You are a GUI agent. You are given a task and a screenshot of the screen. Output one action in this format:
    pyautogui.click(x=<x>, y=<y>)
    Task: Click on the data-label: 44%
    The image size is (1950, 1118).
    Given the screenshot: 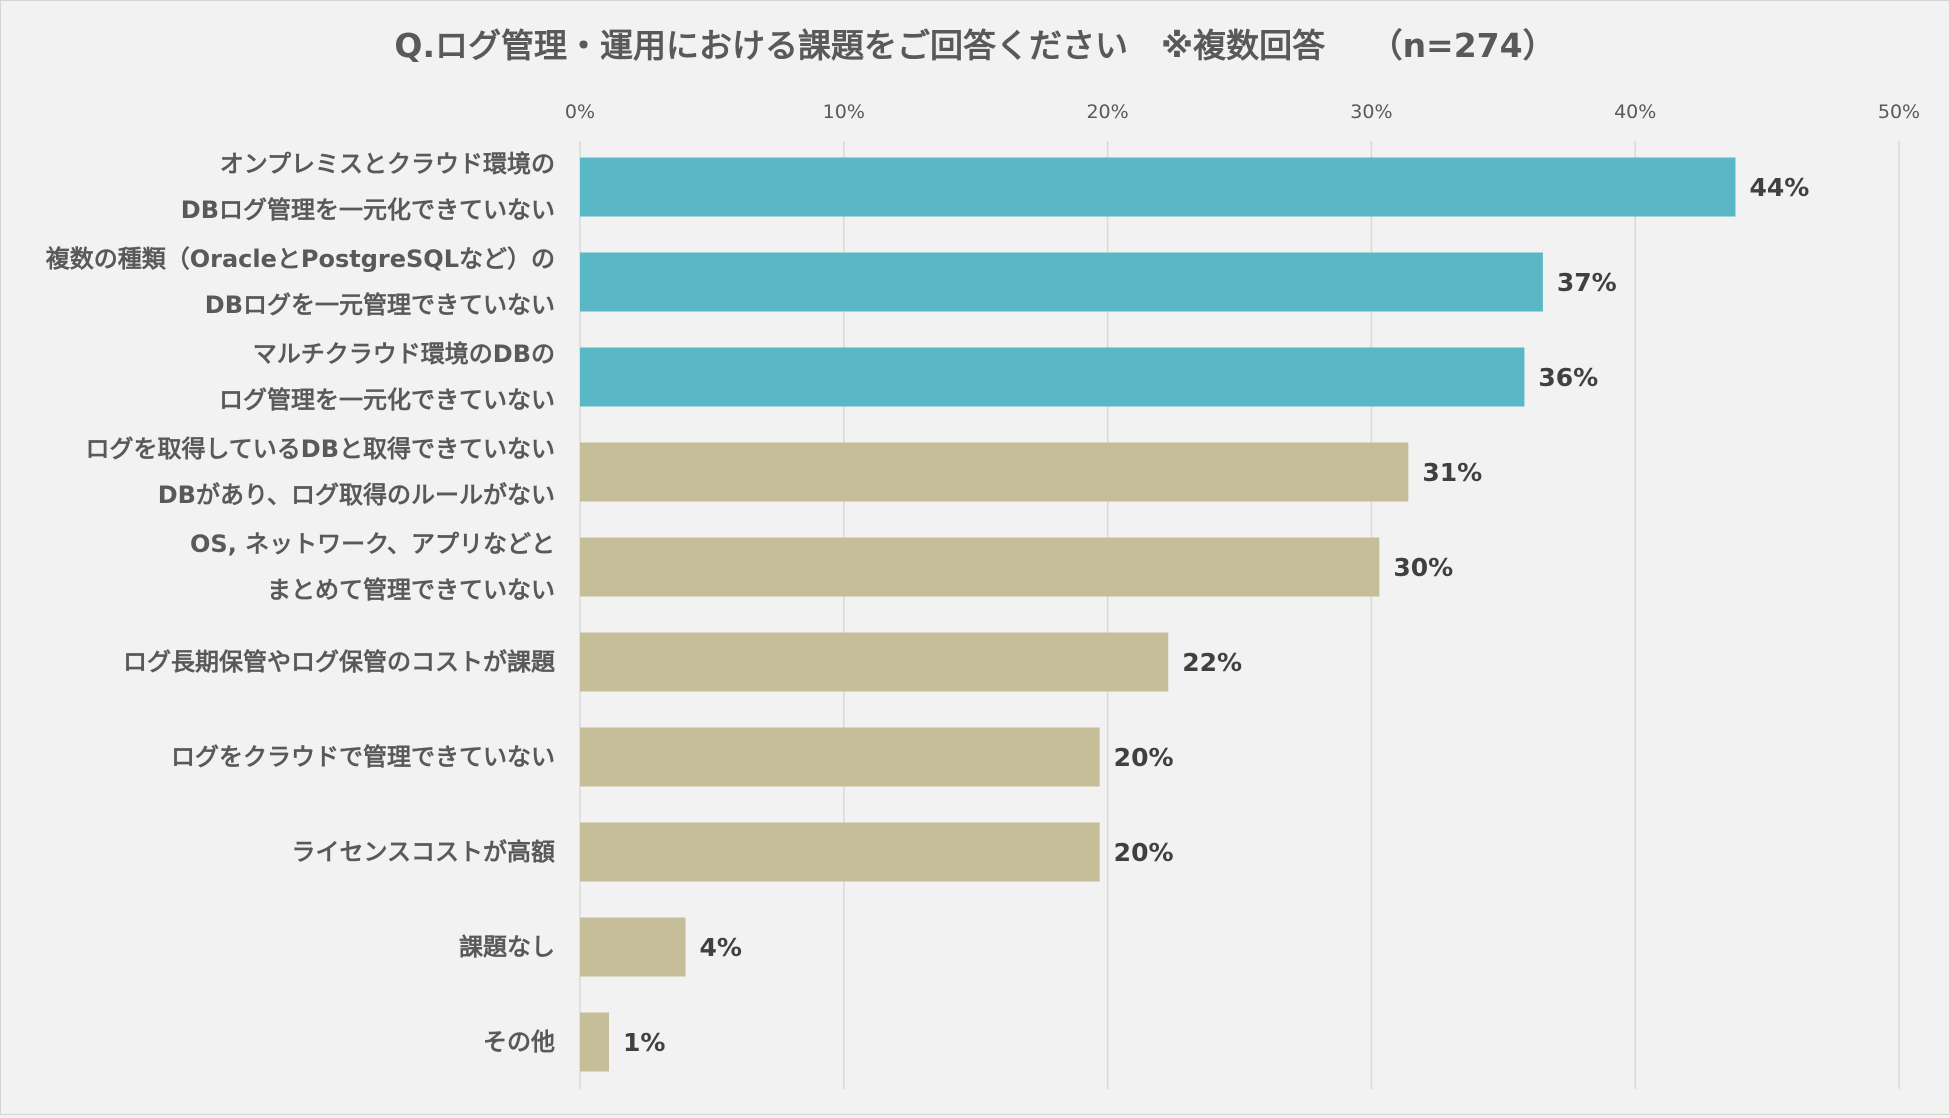 What is the action you would take?
    pyautogui.click(x=1779, y=187)
    